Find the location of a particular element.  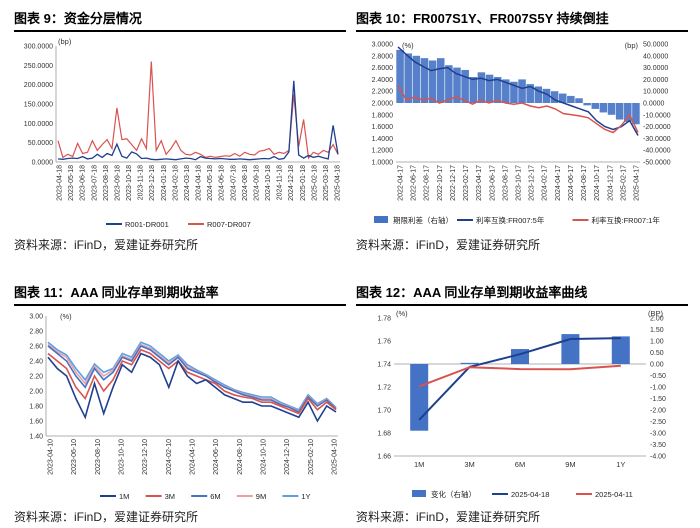

series-line-利率互换:FR007:1年 is located at coordinates (518, 109).